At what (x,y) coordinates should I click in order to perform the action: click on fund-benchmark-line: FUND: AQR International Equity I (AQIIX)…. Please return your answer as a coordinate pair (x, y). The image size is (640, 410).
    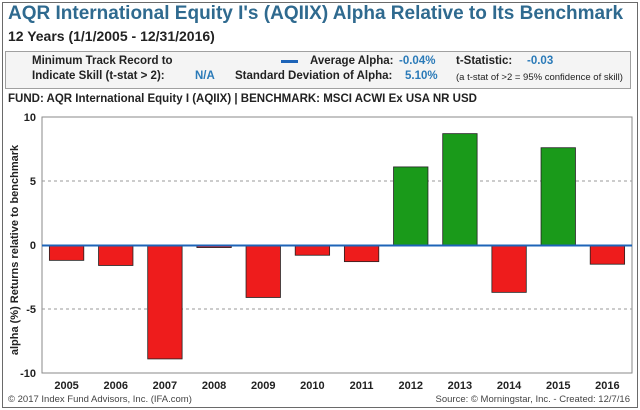
    Looking at the image, I should click on (242, 99).